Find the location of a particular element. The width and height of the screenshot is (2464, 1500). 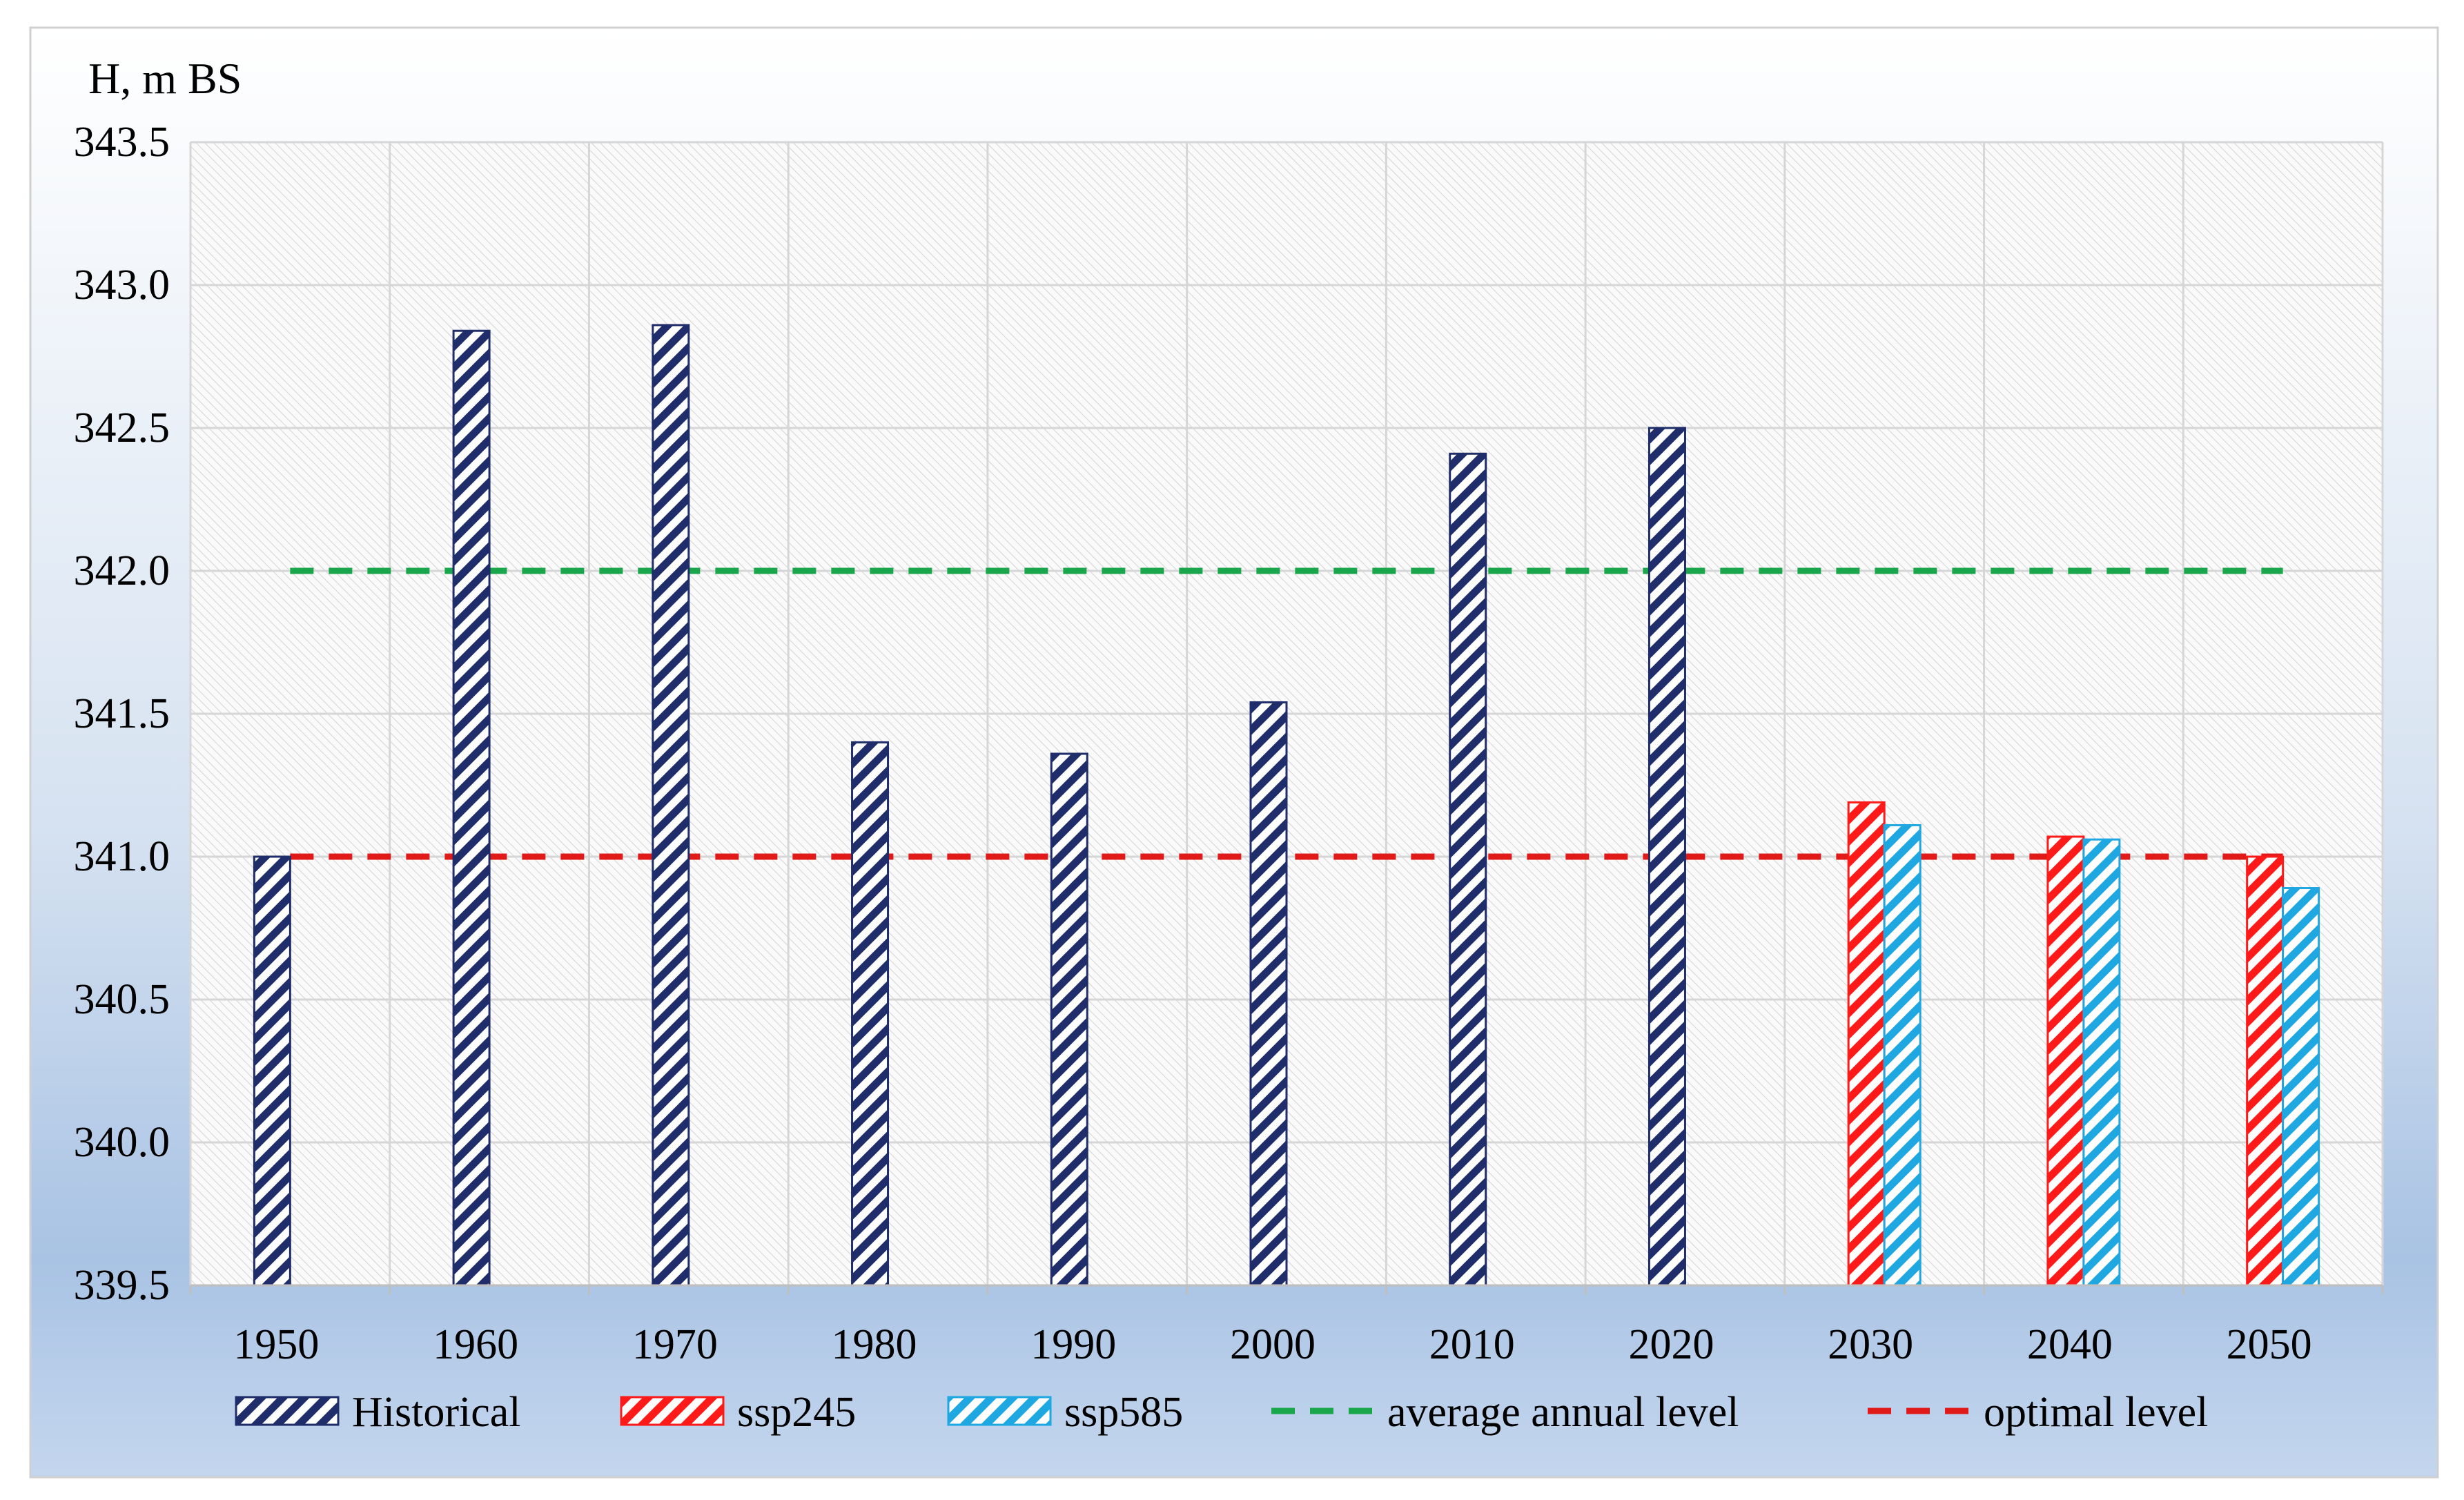

legend-item-4: optimal level is located at coordinates (2038, 1412).